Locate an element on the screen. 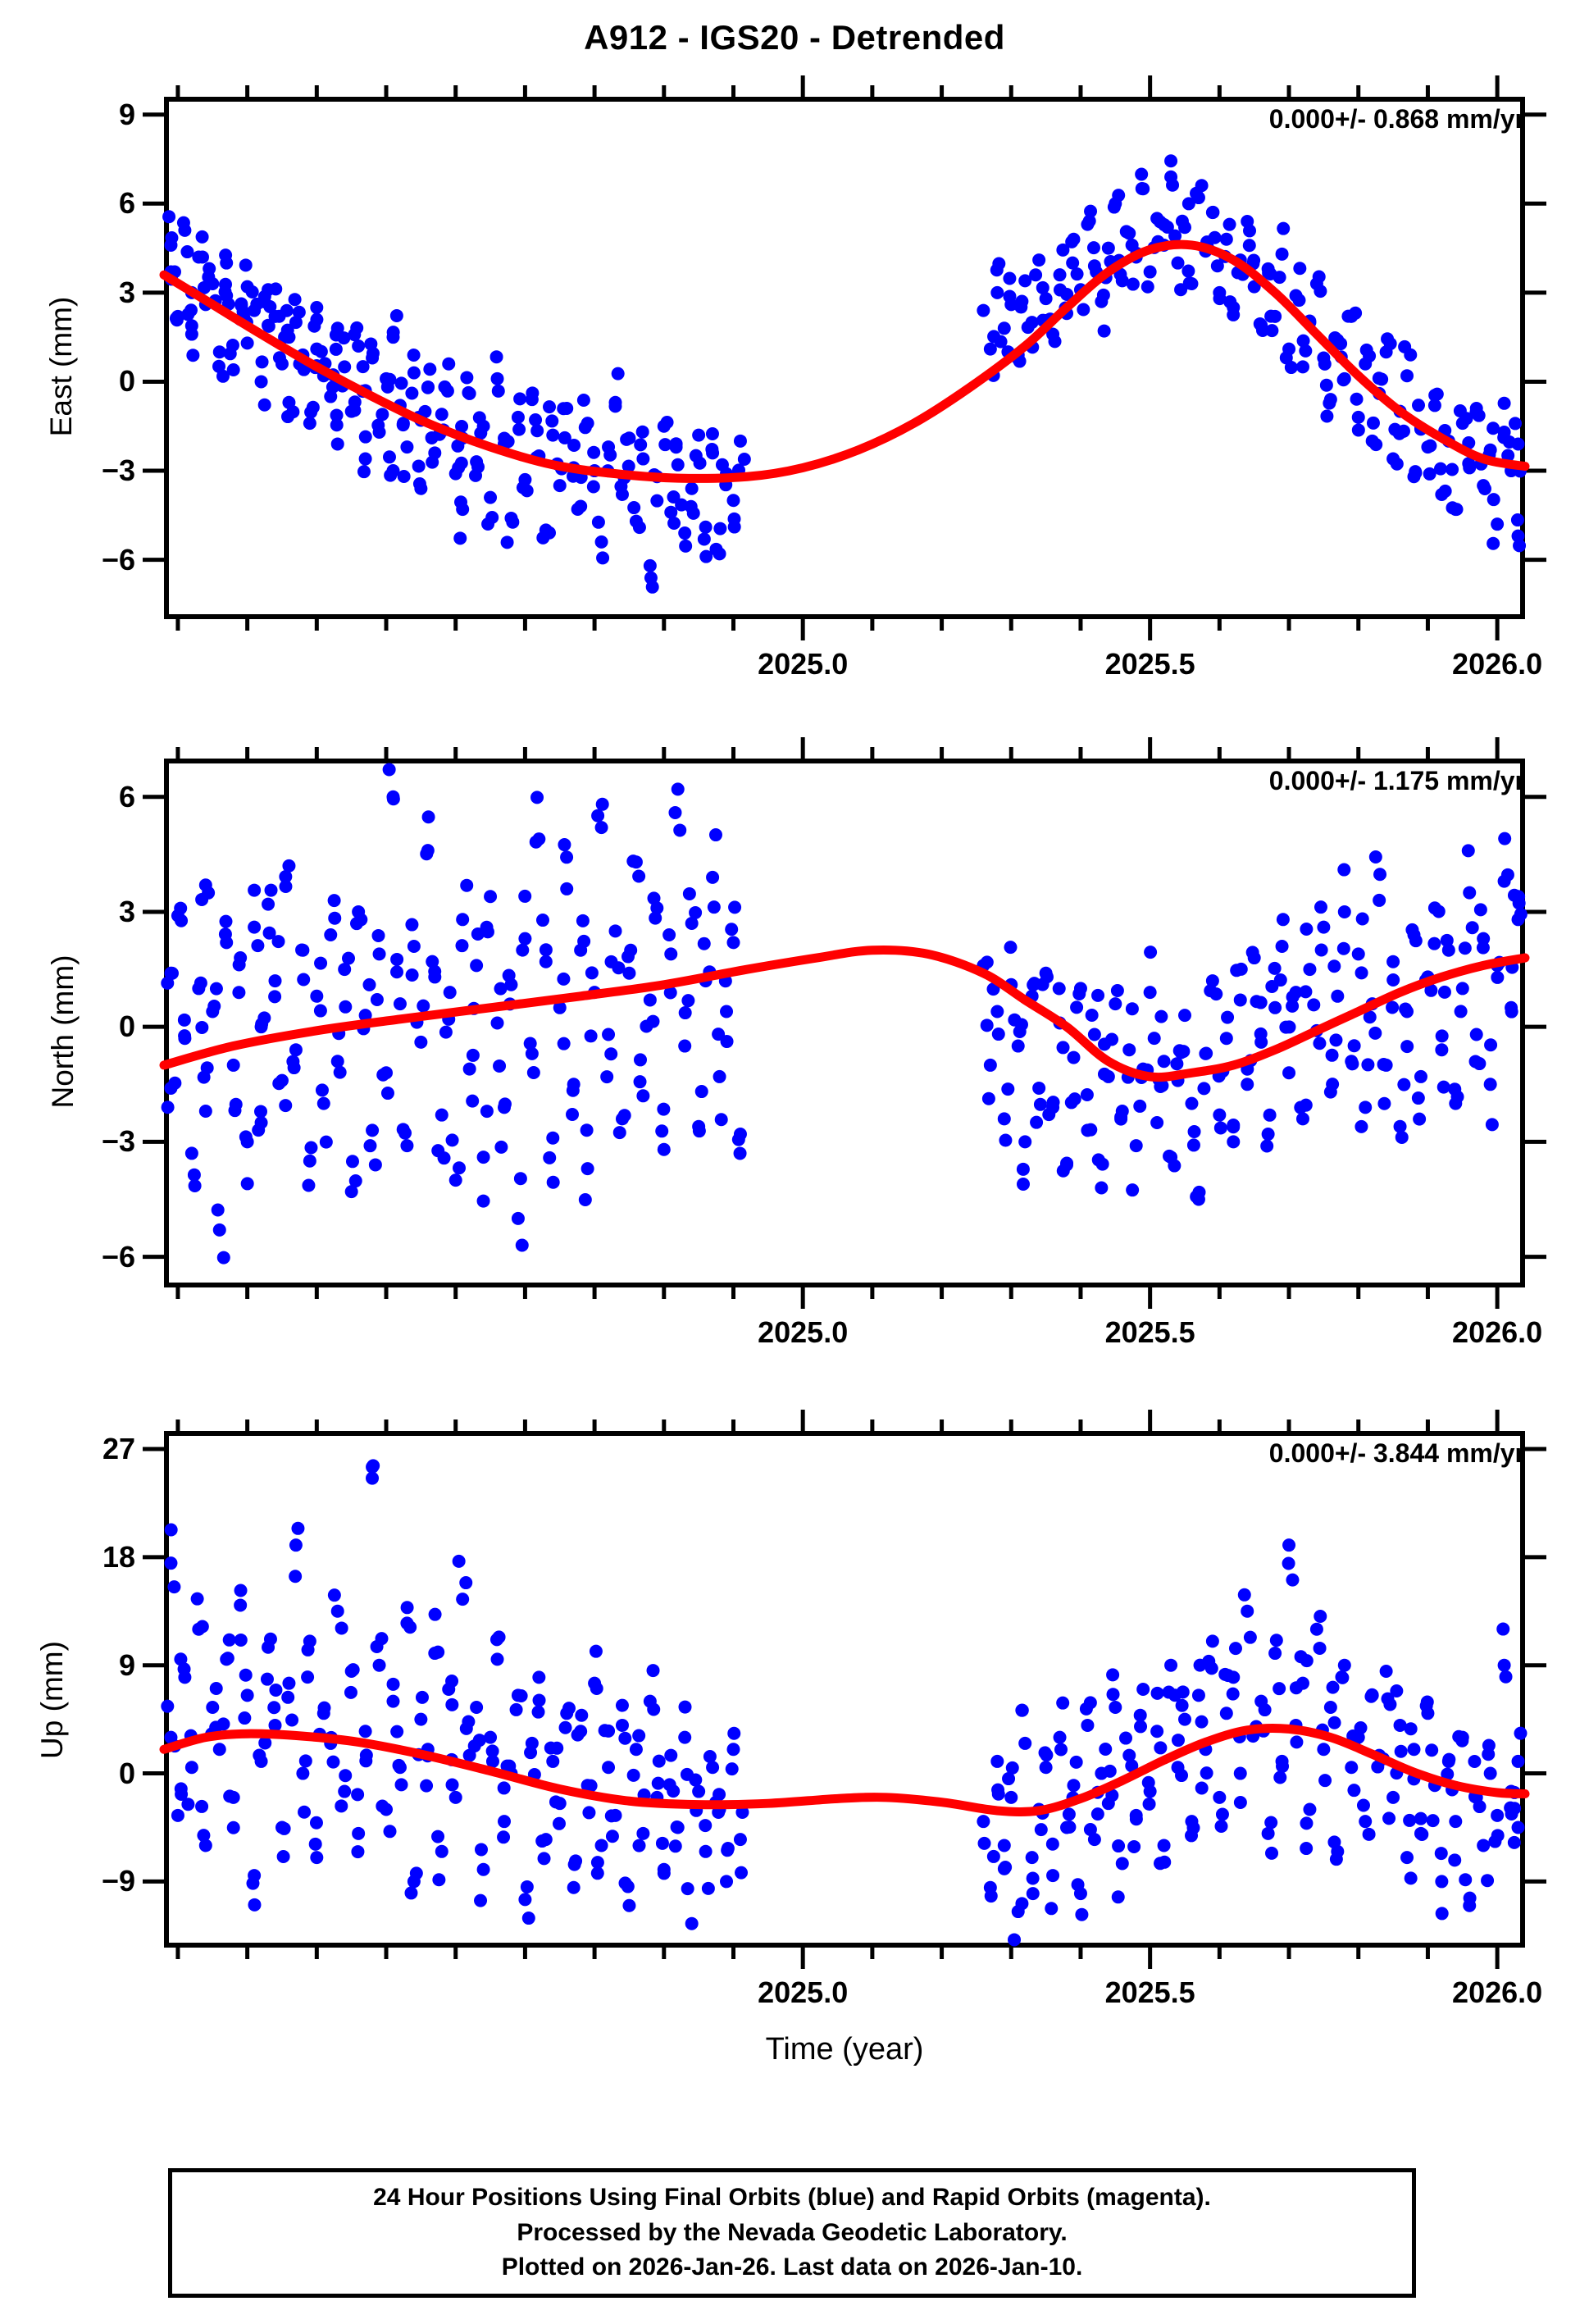  y-tick-label: −9 is located at coordinates (118, 1881).